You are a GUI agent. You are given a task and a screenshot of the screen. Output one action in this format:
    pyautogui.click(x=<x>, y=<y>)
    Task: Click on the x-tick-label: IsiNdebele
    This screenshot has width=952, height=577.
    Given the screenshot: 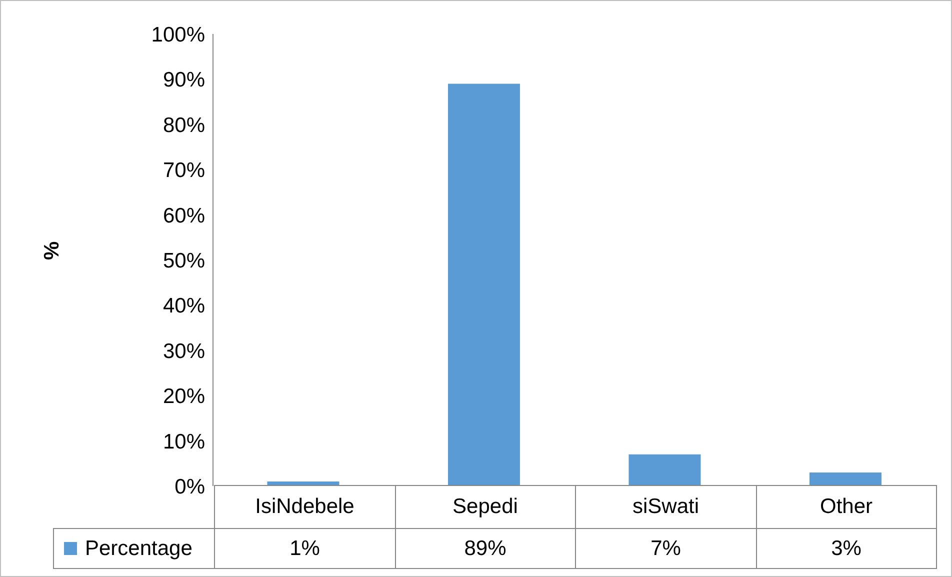 What is the action you would take?
    pyautogui.click(x=305, y=507)
    